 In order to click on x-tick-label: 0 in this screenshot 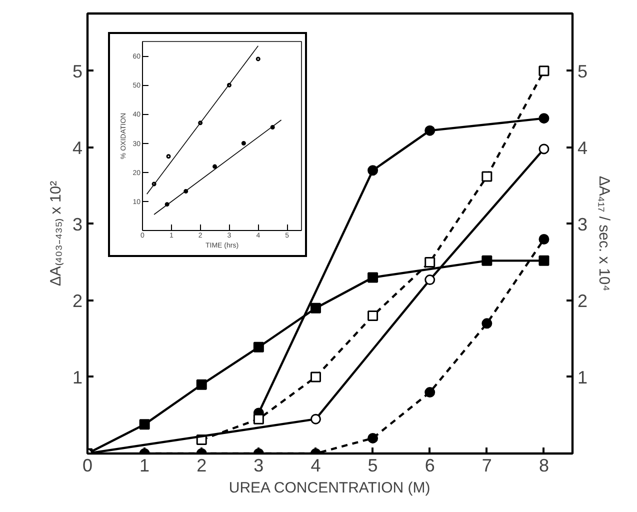, I will do `click(87, 466)`.